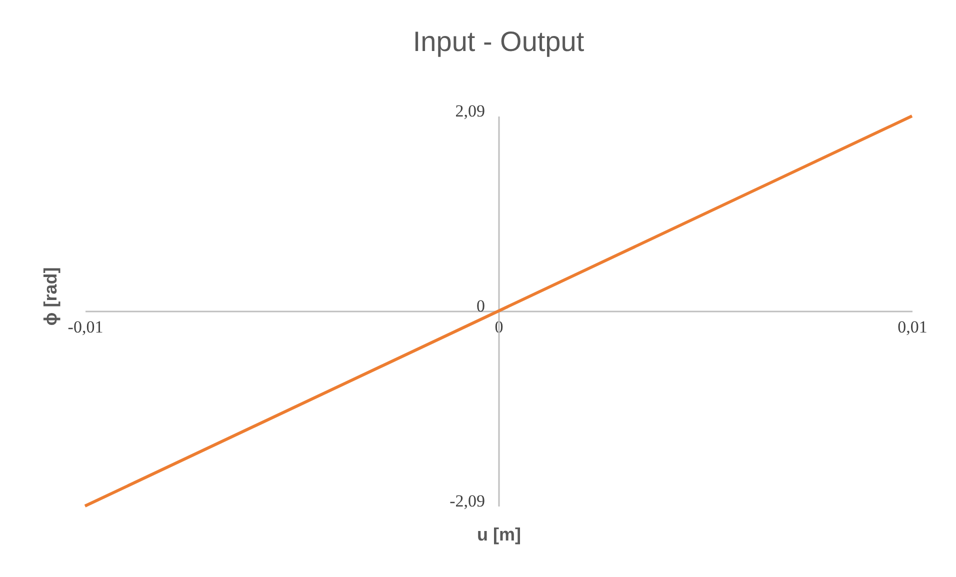 This screenshot has width=956, height=577. I want to click on y-tick-label: 0, so click(480, 306).